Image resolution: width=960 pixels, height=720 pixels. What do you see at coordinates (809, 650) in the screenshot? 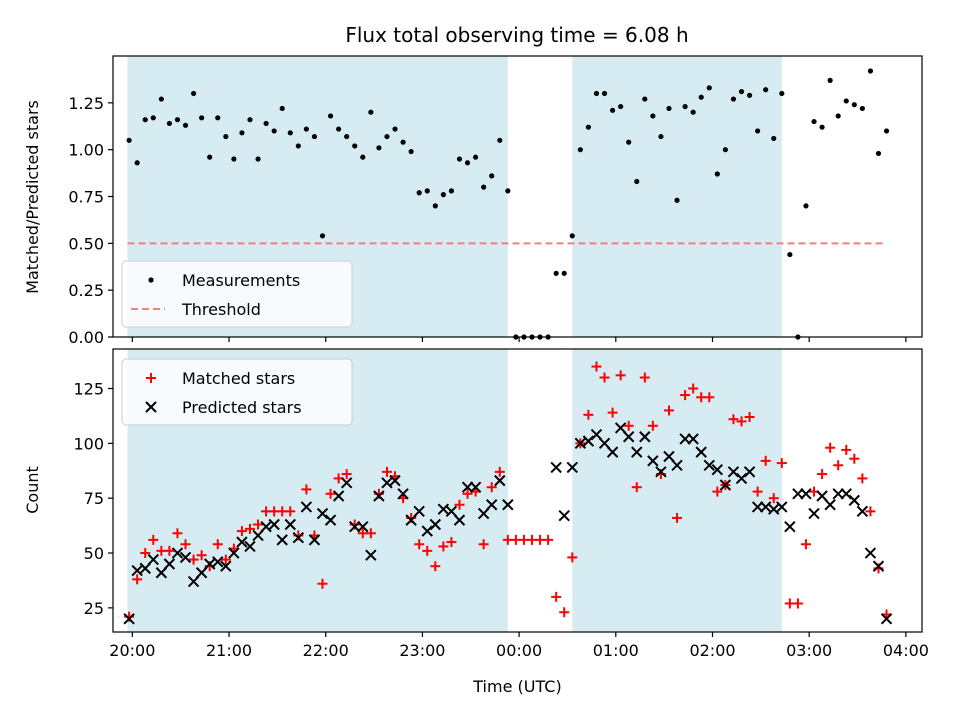
I see `x-tick-label: 03:00` at bounding box center [809, 650].